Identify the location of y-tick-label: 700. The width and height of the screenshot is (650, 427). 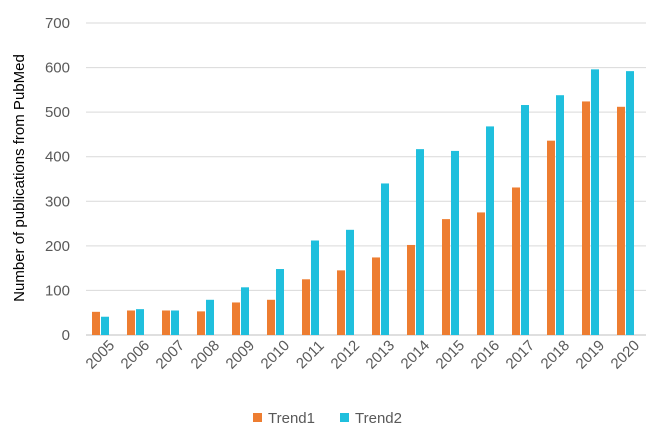
(57, 23).